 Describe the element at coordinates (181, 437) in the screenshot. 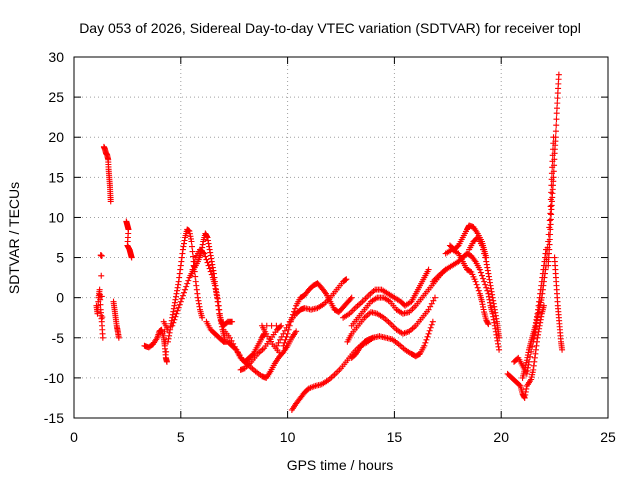

I see `x-tick-label: 5` at that location.